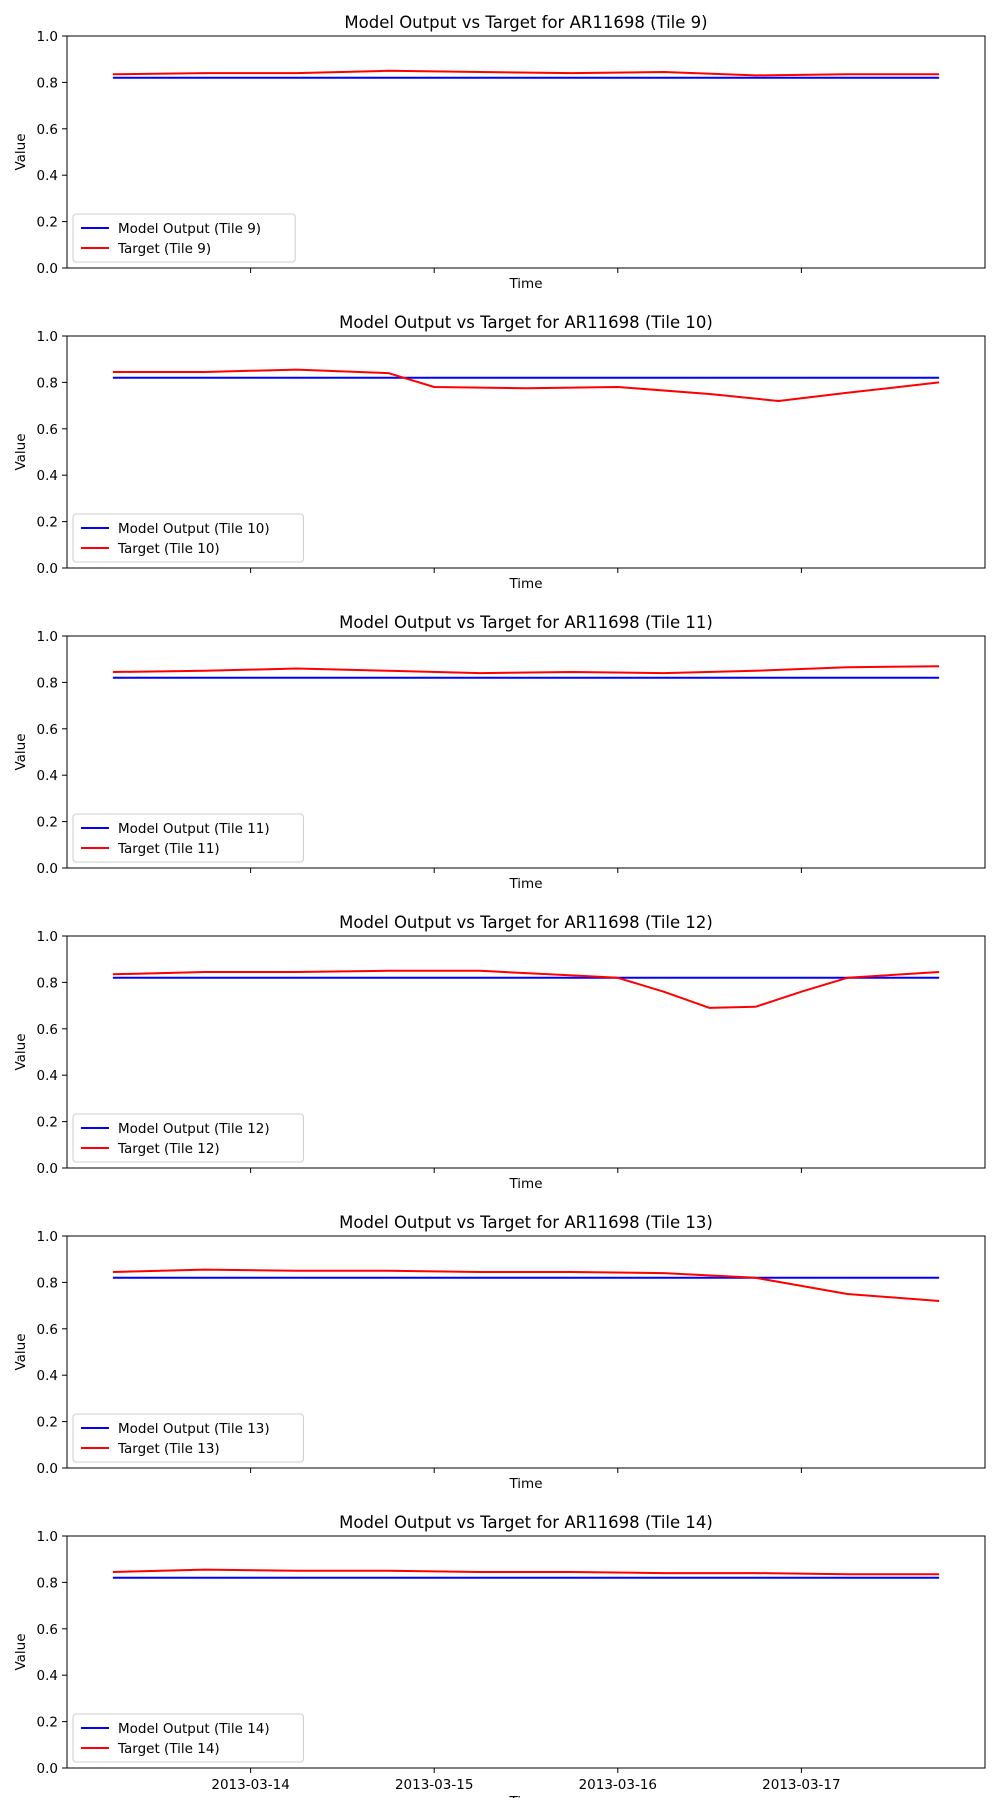  I want to click on legend-entry: Model Output (Tile 13), so click(194, 1429).